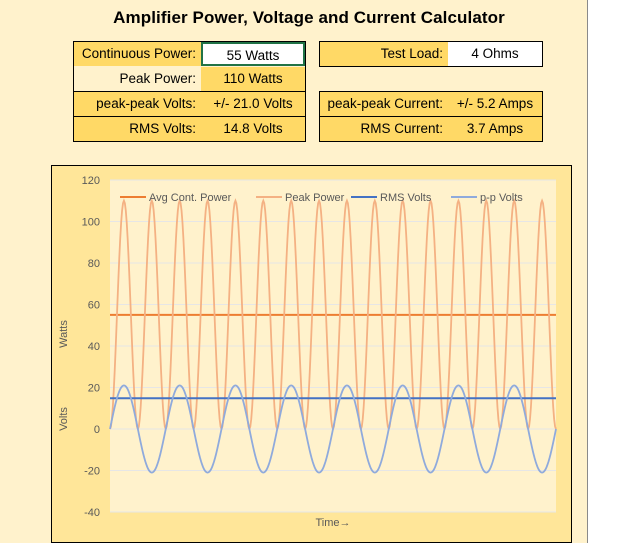  Describe the element at coordinates (97, 430) in the screenshot. I see `y-tick-label: 0` at that location.